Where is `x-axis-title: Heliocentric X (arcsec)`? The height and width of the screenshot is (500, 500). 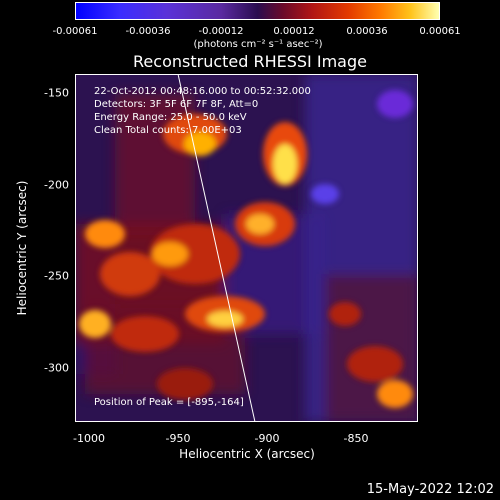
x-axis-title: Heliocentric X (arcsec) is located at coordinates (247, 454).